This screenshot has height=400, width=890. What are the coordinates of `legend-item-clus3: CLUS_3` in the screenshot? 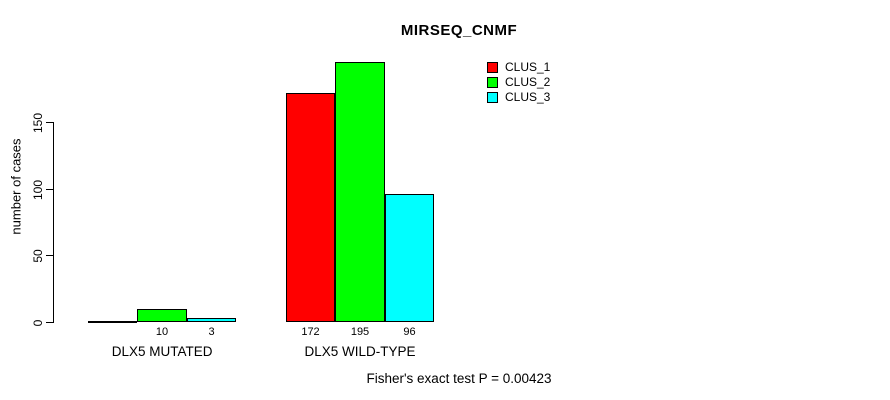 It's located at (518, 97).